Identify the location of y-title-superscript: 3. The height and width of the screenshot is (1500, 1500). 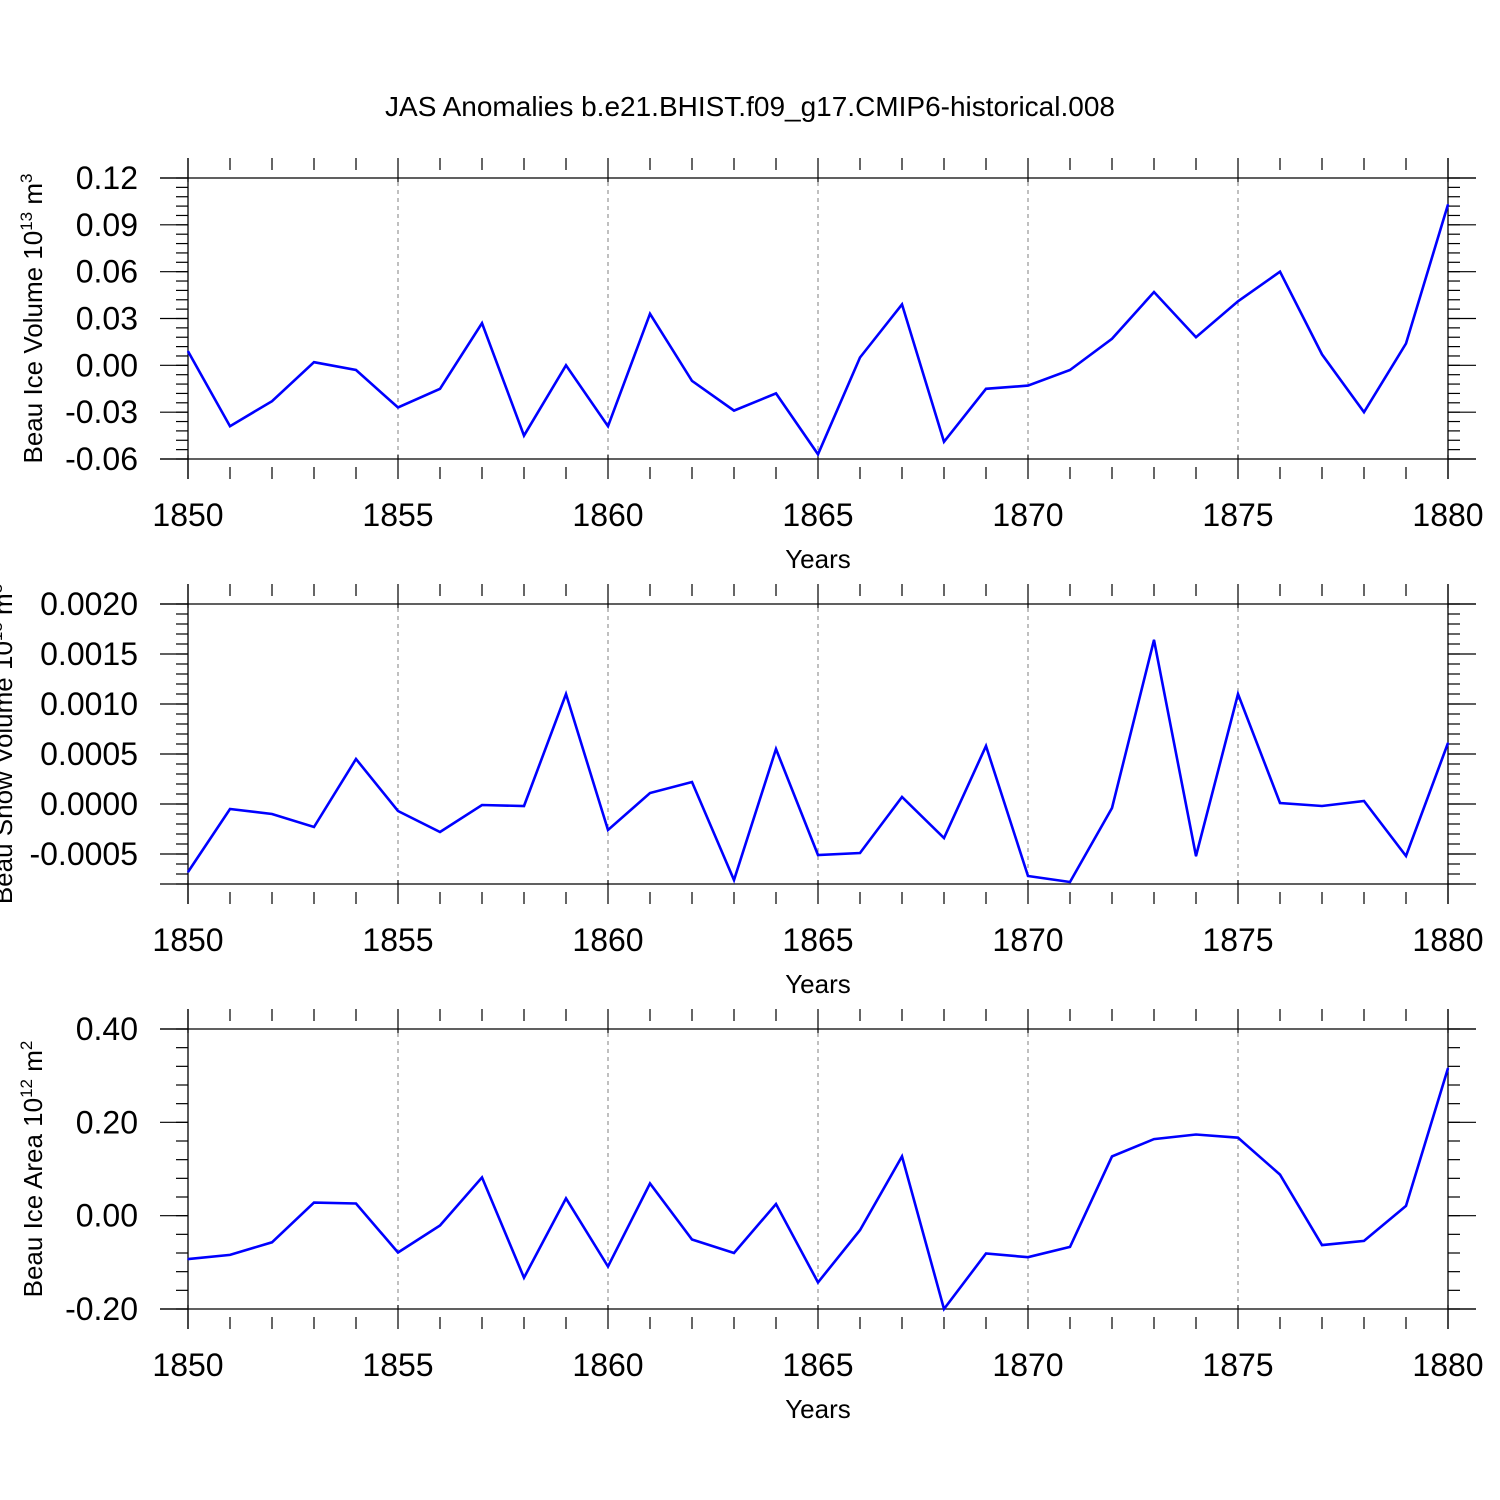
(3, 588).